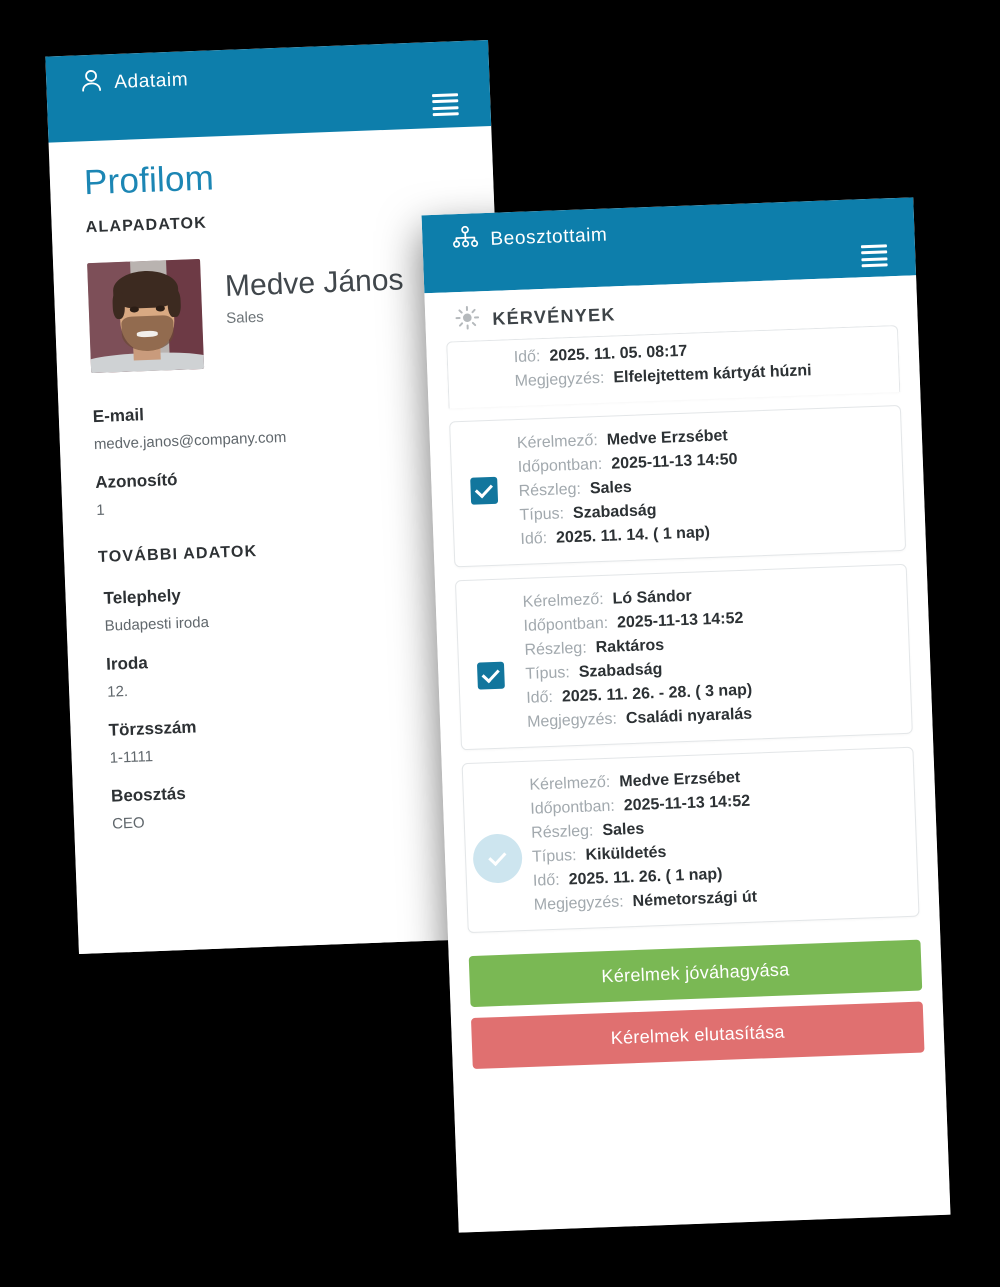 Image resolution: width=1000 pixels, height=1287 pixels. Describe the element at coordinates (549, 237) in the screenshot. I see `right-topbar-title: Beosztottaim` at that location.